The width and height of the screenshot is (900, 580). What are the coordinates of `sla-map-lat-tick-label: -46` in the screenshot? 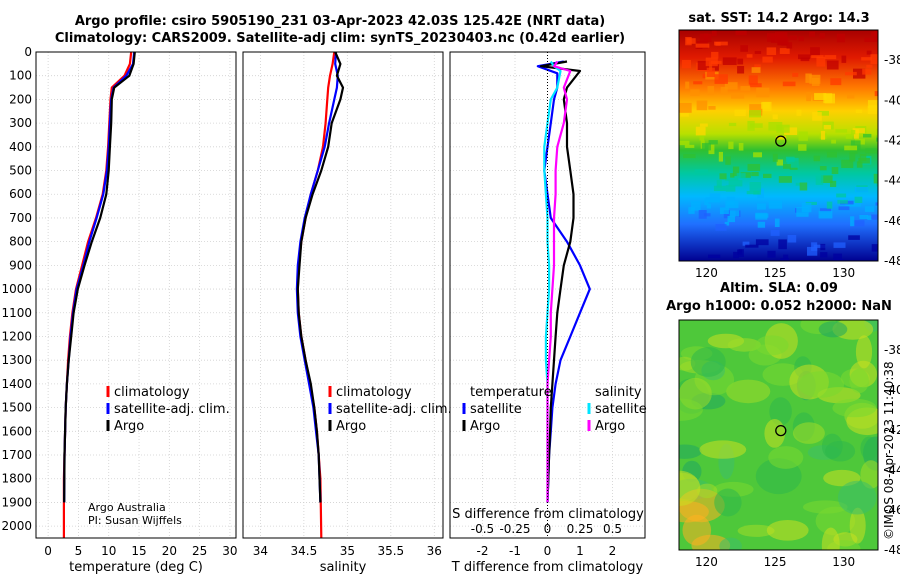 It's located at (892, 510).